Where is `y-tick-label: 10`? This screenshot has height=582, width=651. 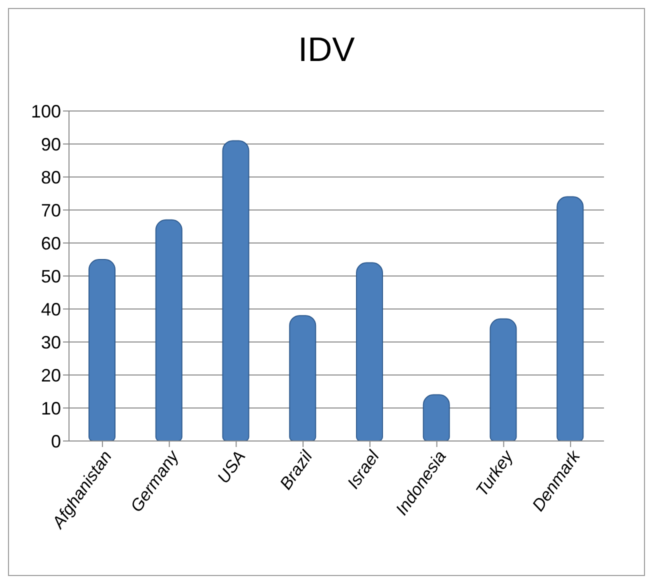 y-tick-label: 10 is located at coordinates (50, 408).